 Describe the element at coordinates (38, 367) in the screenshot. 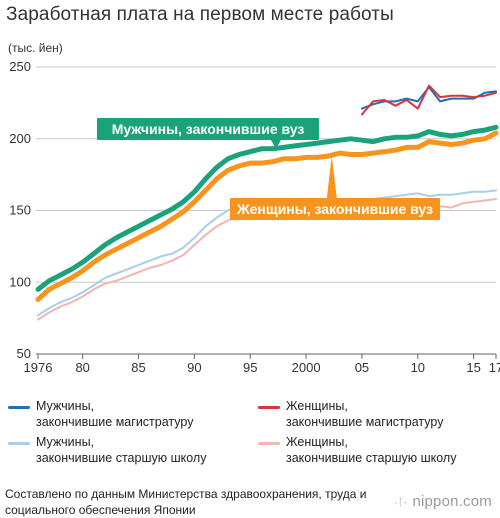

I see `x-tick-label: 1976` at that location.